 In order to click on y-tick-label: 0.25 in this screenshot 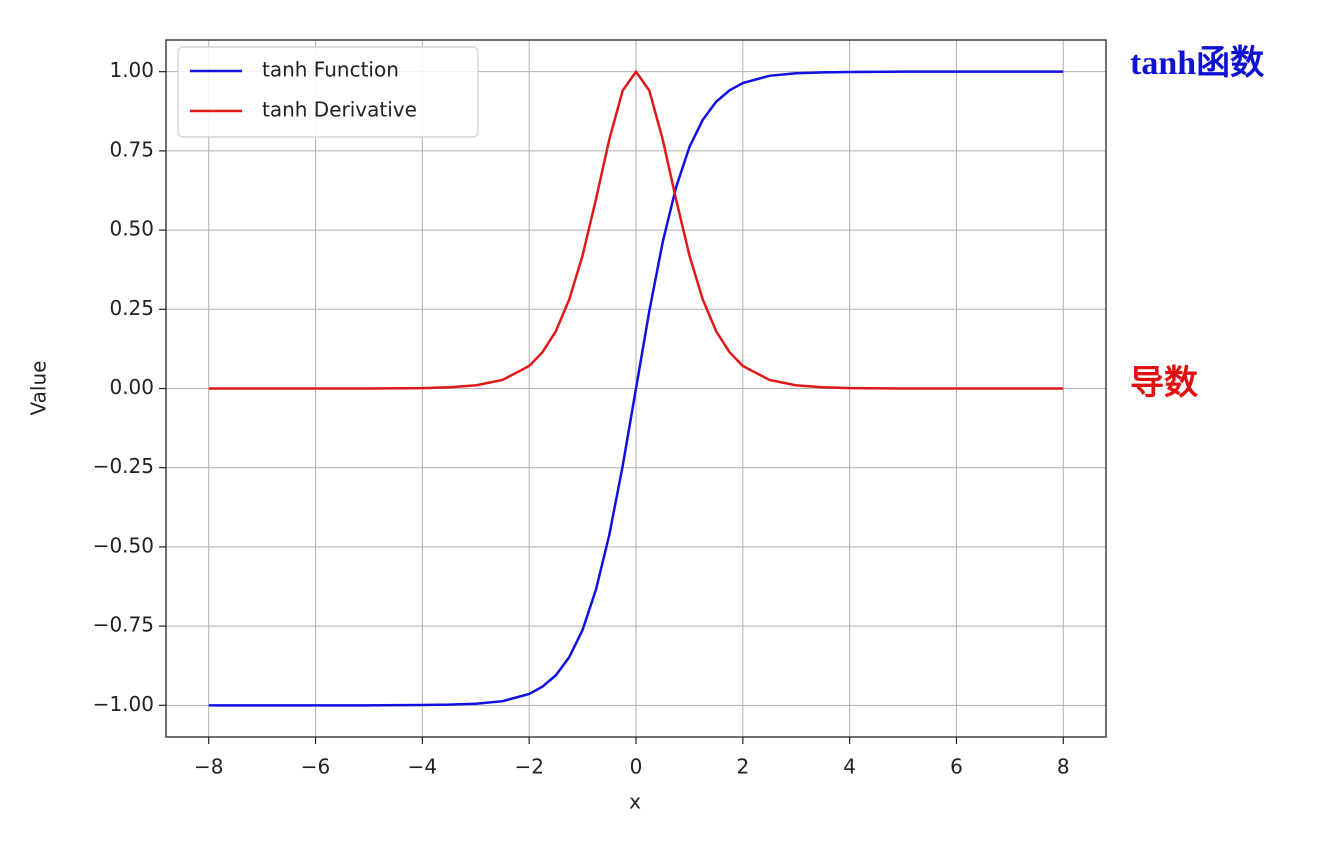, I will do `click(131, 308)`.